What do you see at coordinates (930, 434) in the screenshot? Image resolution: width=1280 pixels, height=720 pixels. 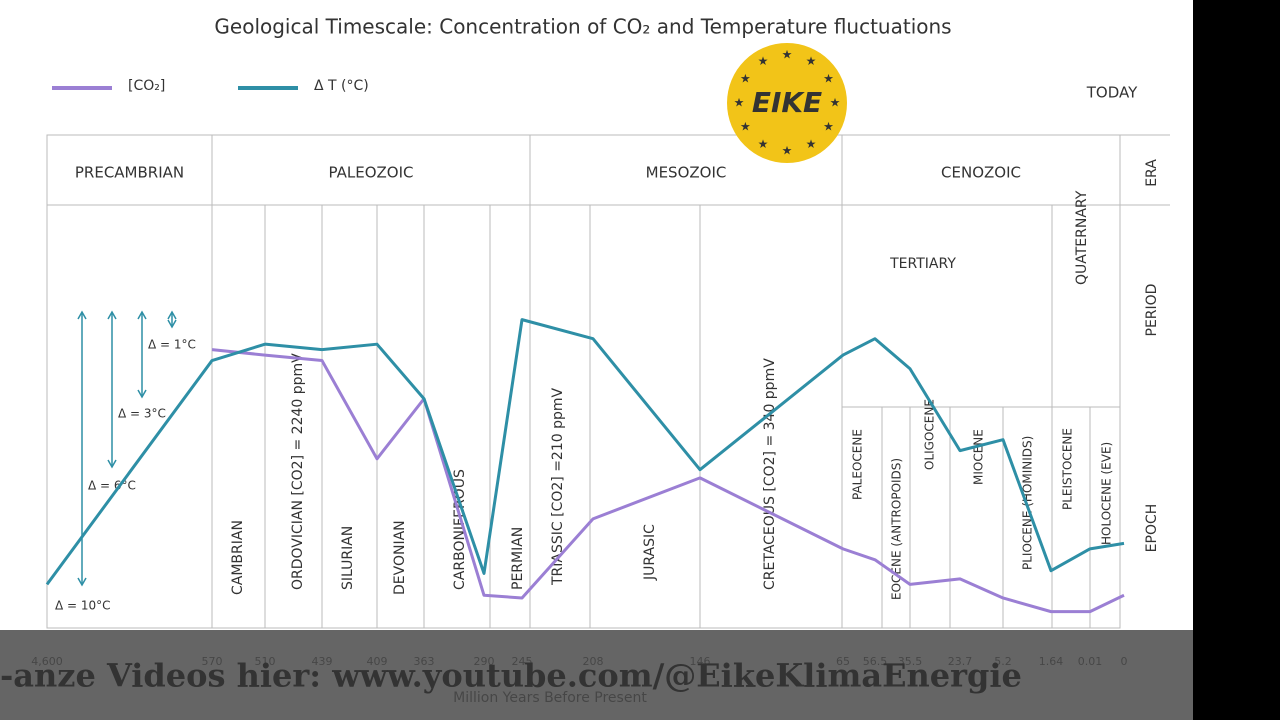 I see `epoch-label: OLIGOCENE` at bounding box center [930, 434].